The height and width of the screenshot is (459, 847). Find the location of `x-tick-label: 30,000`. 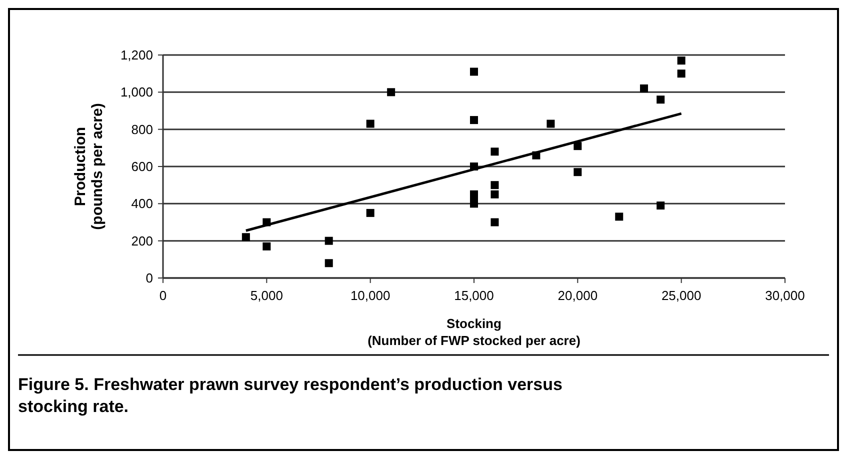

x-tick-label: 30,000 is located at coordinates (785, 295).